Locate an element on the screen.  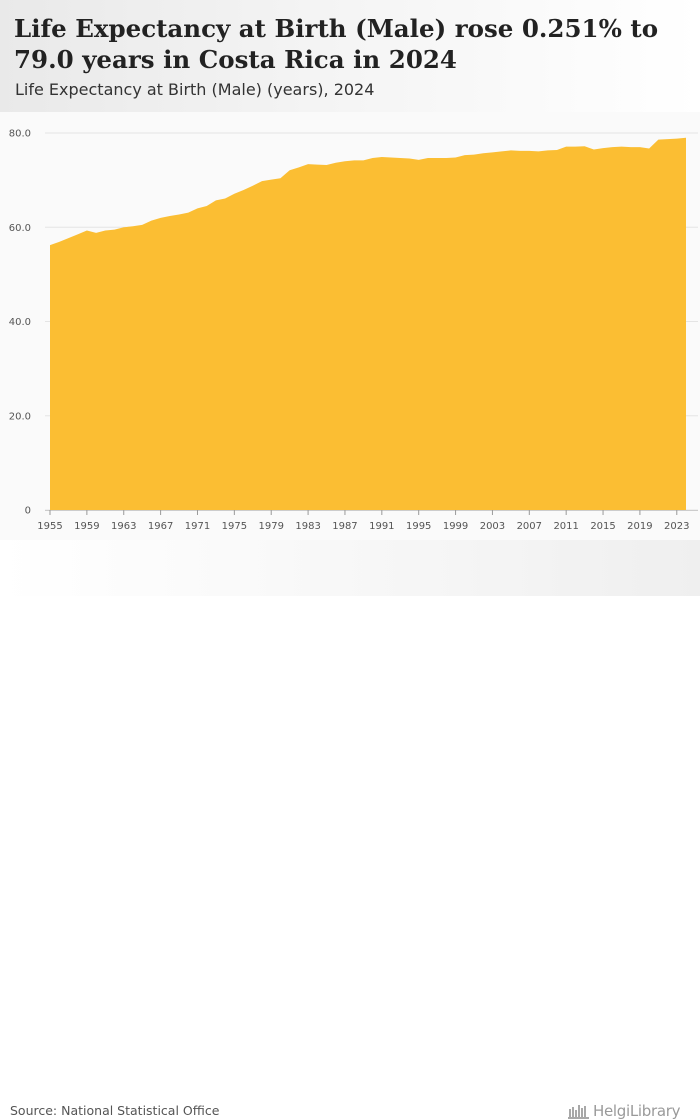
helgilibrary-logo: HelgiLibrary is located at coordinates (624, 1111).